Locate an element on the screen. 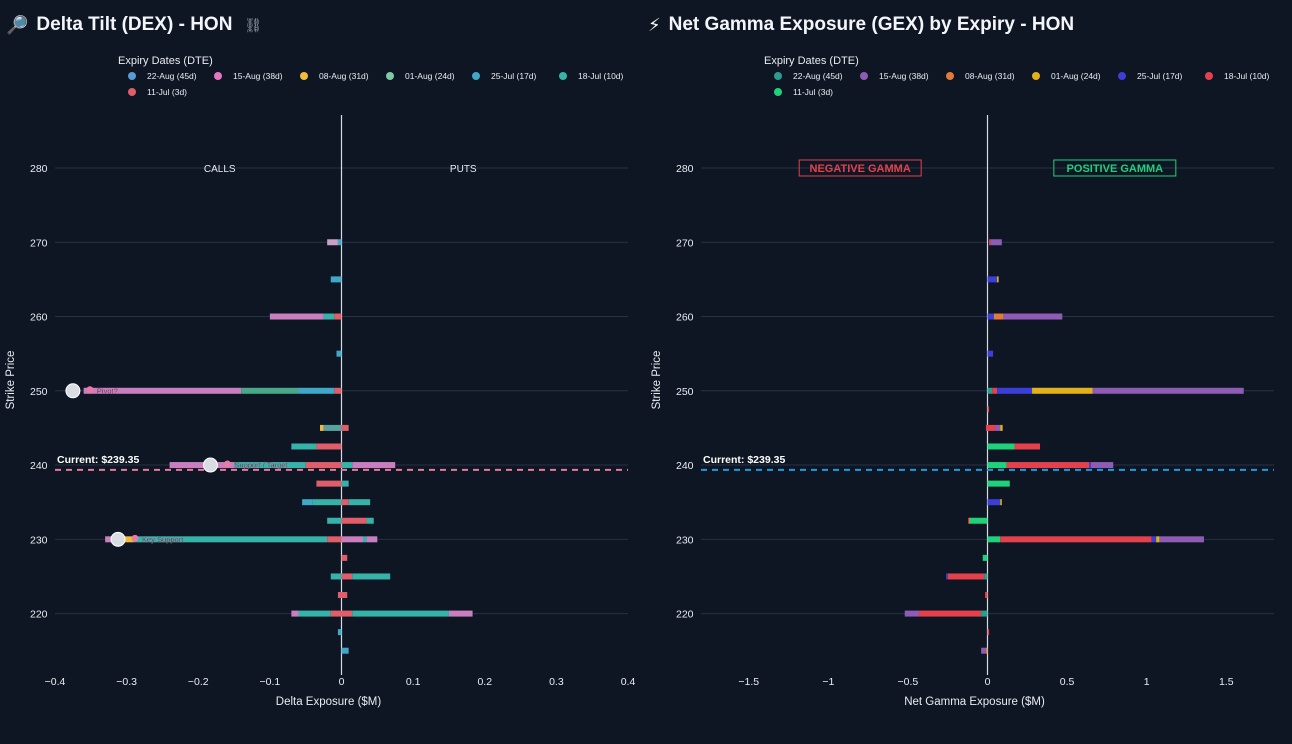 This screenshot has height=744, width=1292. x-tick-label: −0.5 is located at coordinates (908, 682).